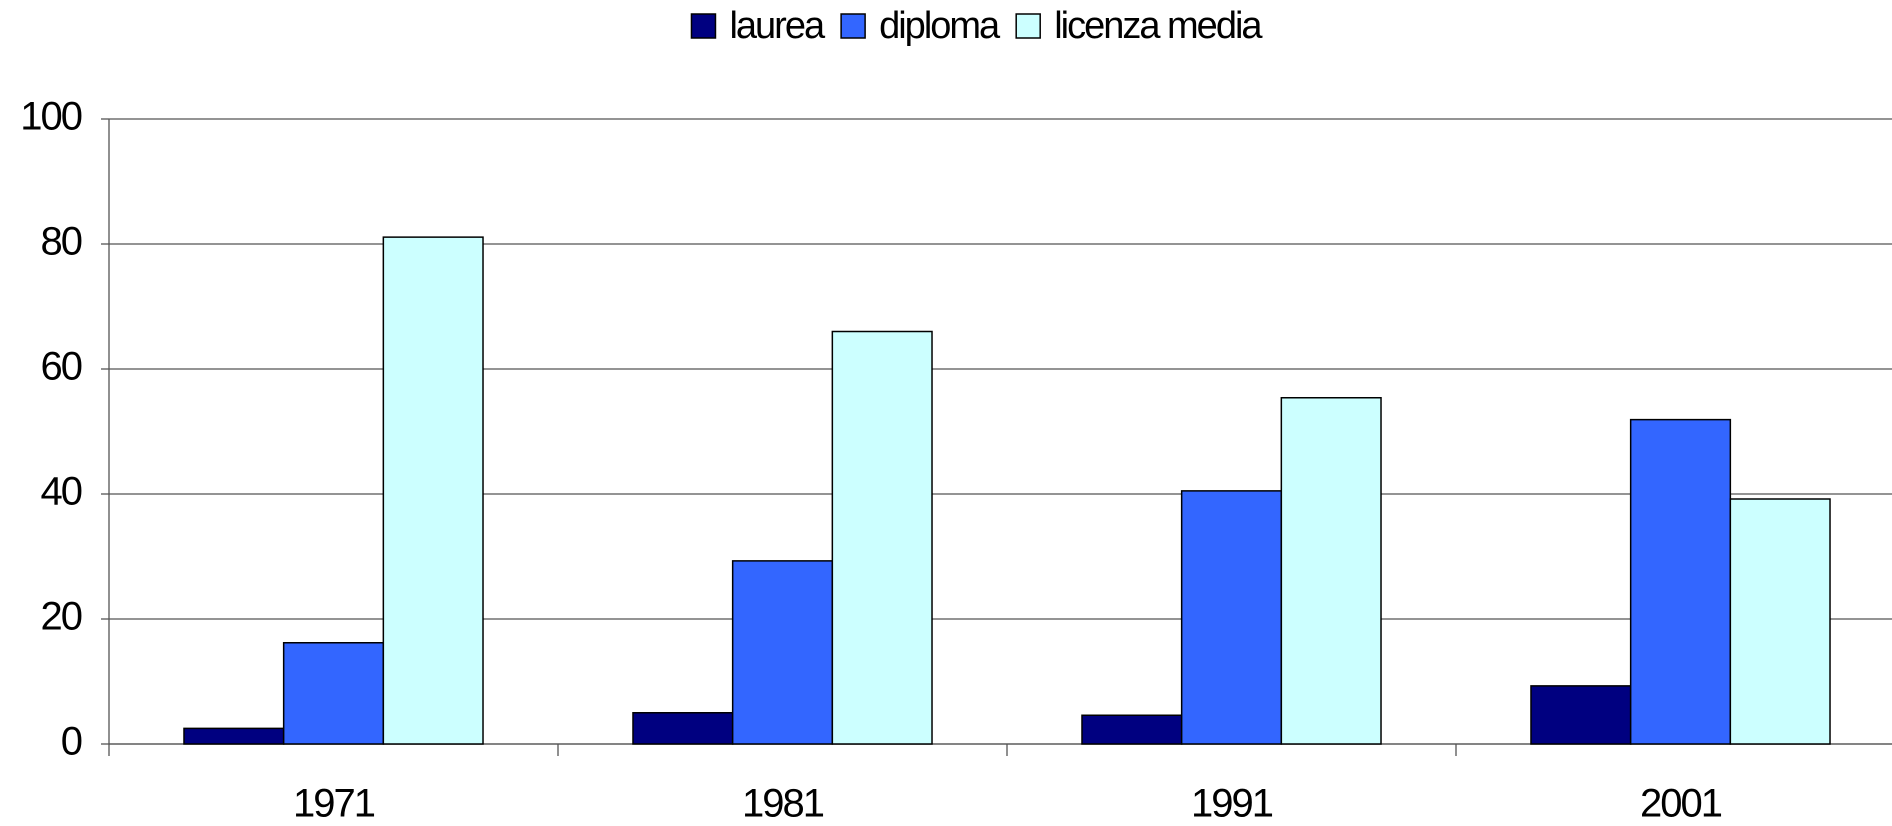 Image resolution: width=1892 pixels, height=826 pixels. Describe the element at coordinates (61, 367) in the screenshot. I see `y-tick-label: 60` at that location.